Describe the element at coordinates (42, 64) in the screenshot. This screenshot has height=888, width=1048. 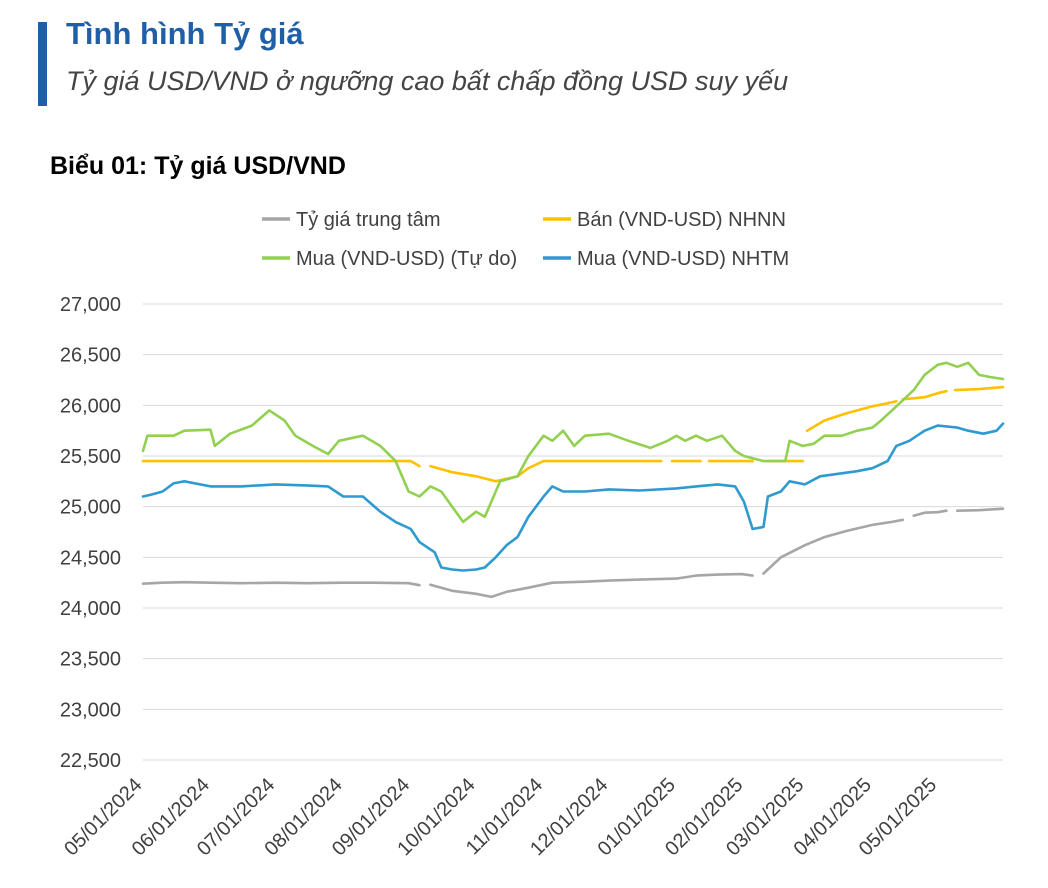
I see `header-accent-bar` at that location.